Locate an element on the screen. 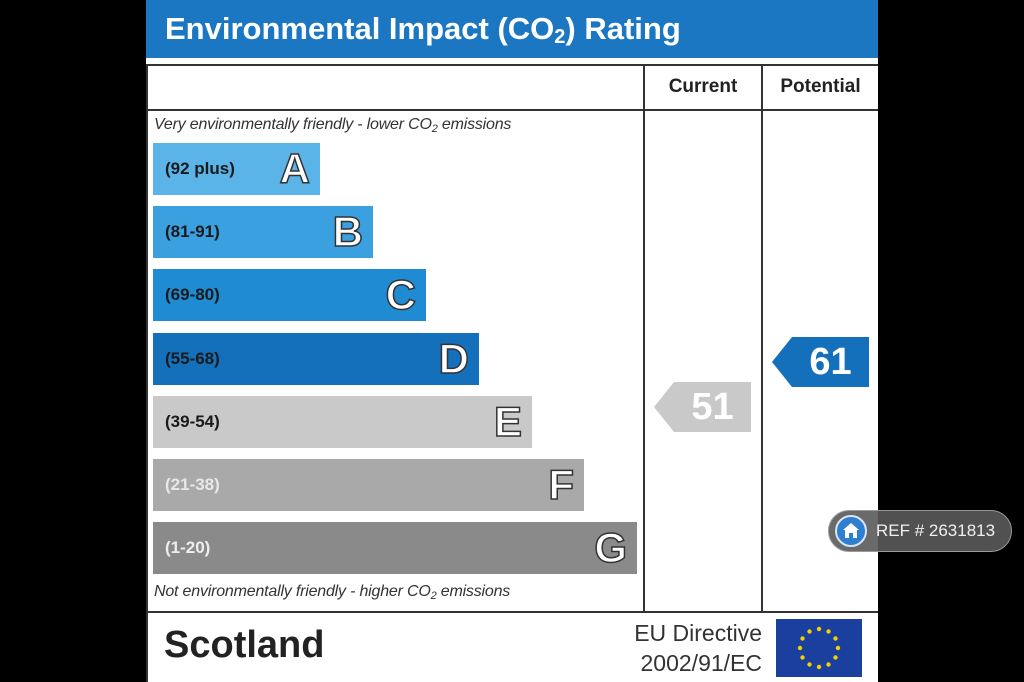  band-letter: B is located at coordinates (348, 231).